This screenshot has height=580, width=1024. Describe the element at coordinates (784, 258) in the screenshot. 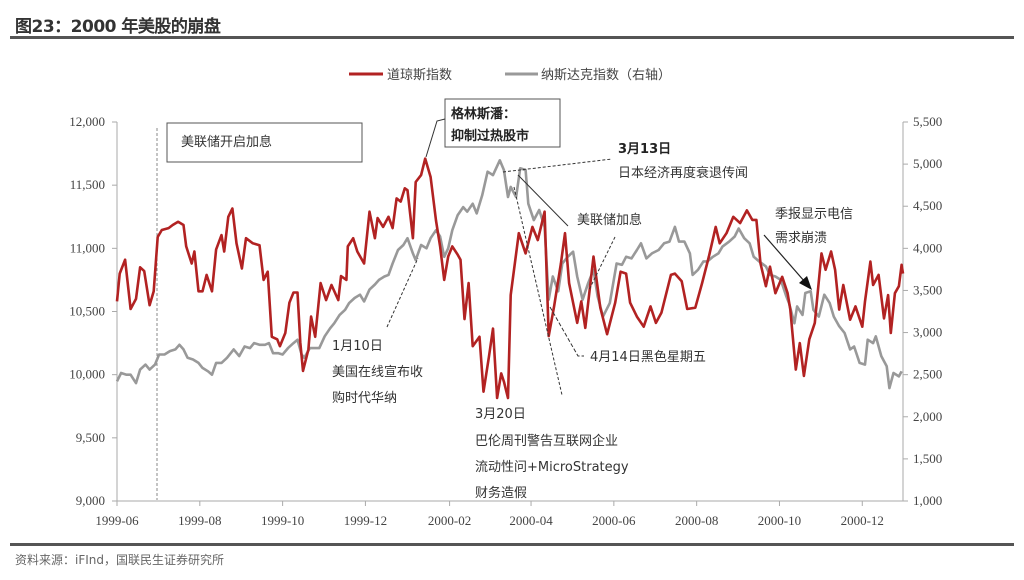

I see `telecom-arrow-line` at that location.